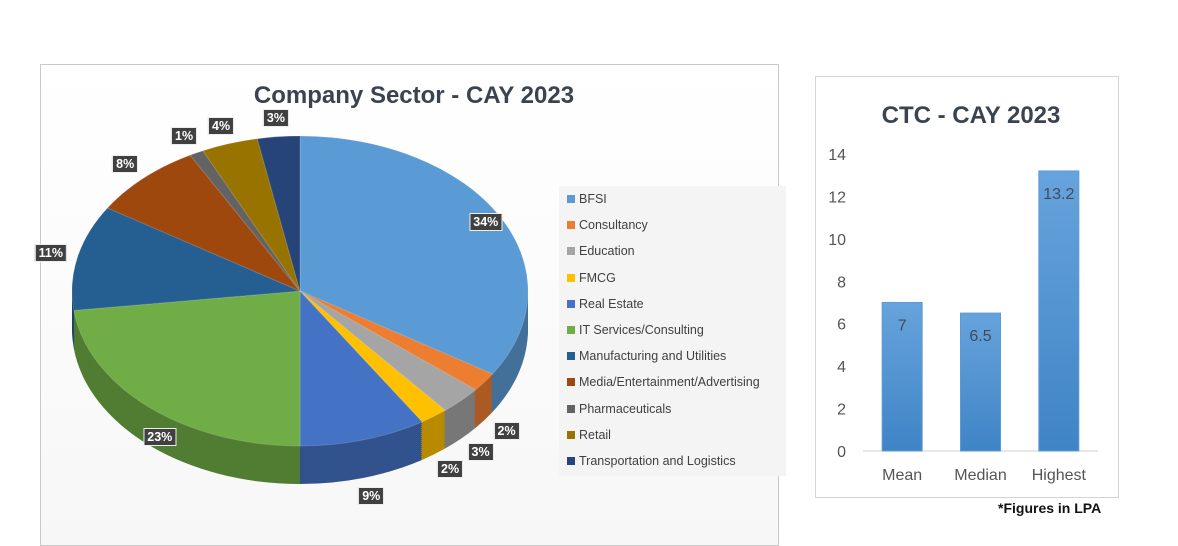  Describe the element at coordinates (50, 253) in the screenshot. I see `pie-data-label: 11%` at that location.